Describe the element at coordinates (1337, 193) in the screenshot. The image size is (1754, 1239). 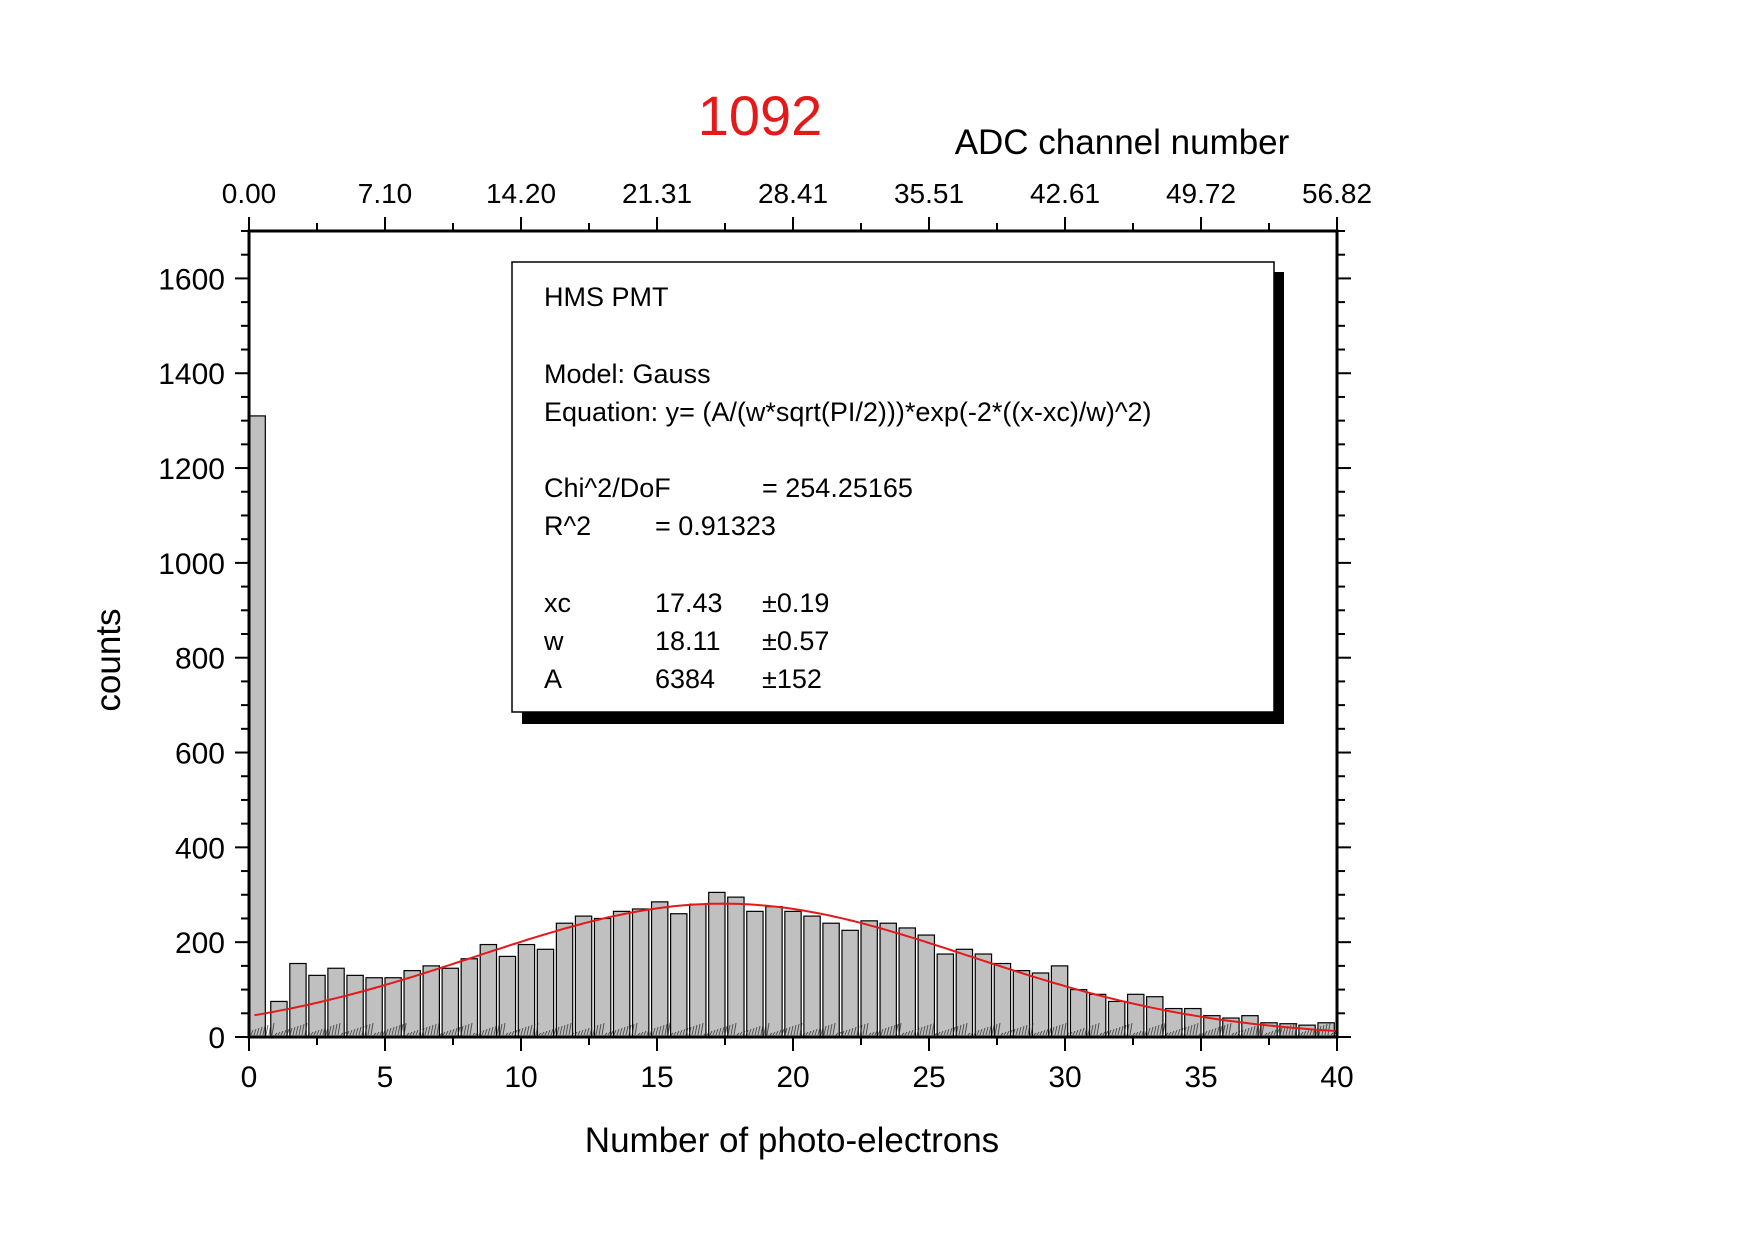
I see `x2-tick-label: 56.82` at that location.